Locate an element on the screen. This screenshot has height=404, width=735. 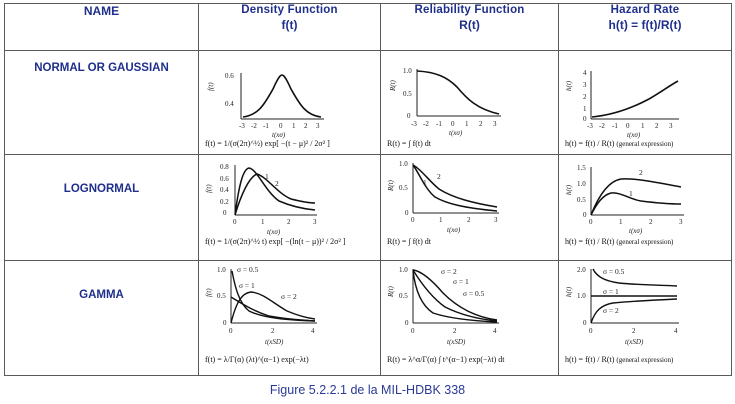
normal-density-curve is located at coordinates (282, 96).